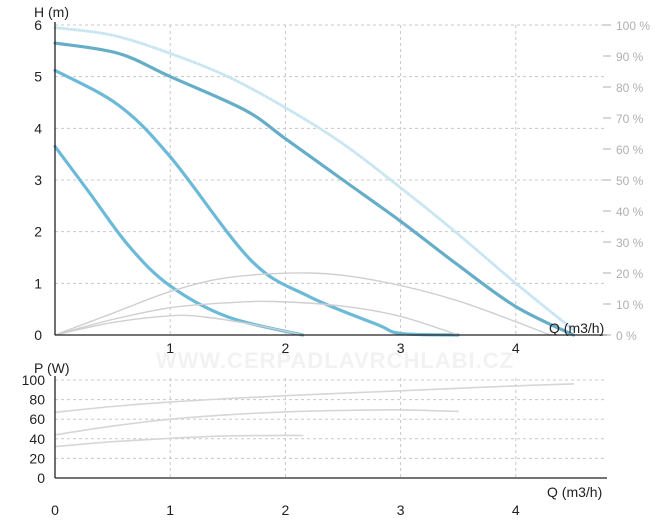 This screenshot has width=671, height=528. I want to click on head-axis-label: H (m), so click(51, 12).